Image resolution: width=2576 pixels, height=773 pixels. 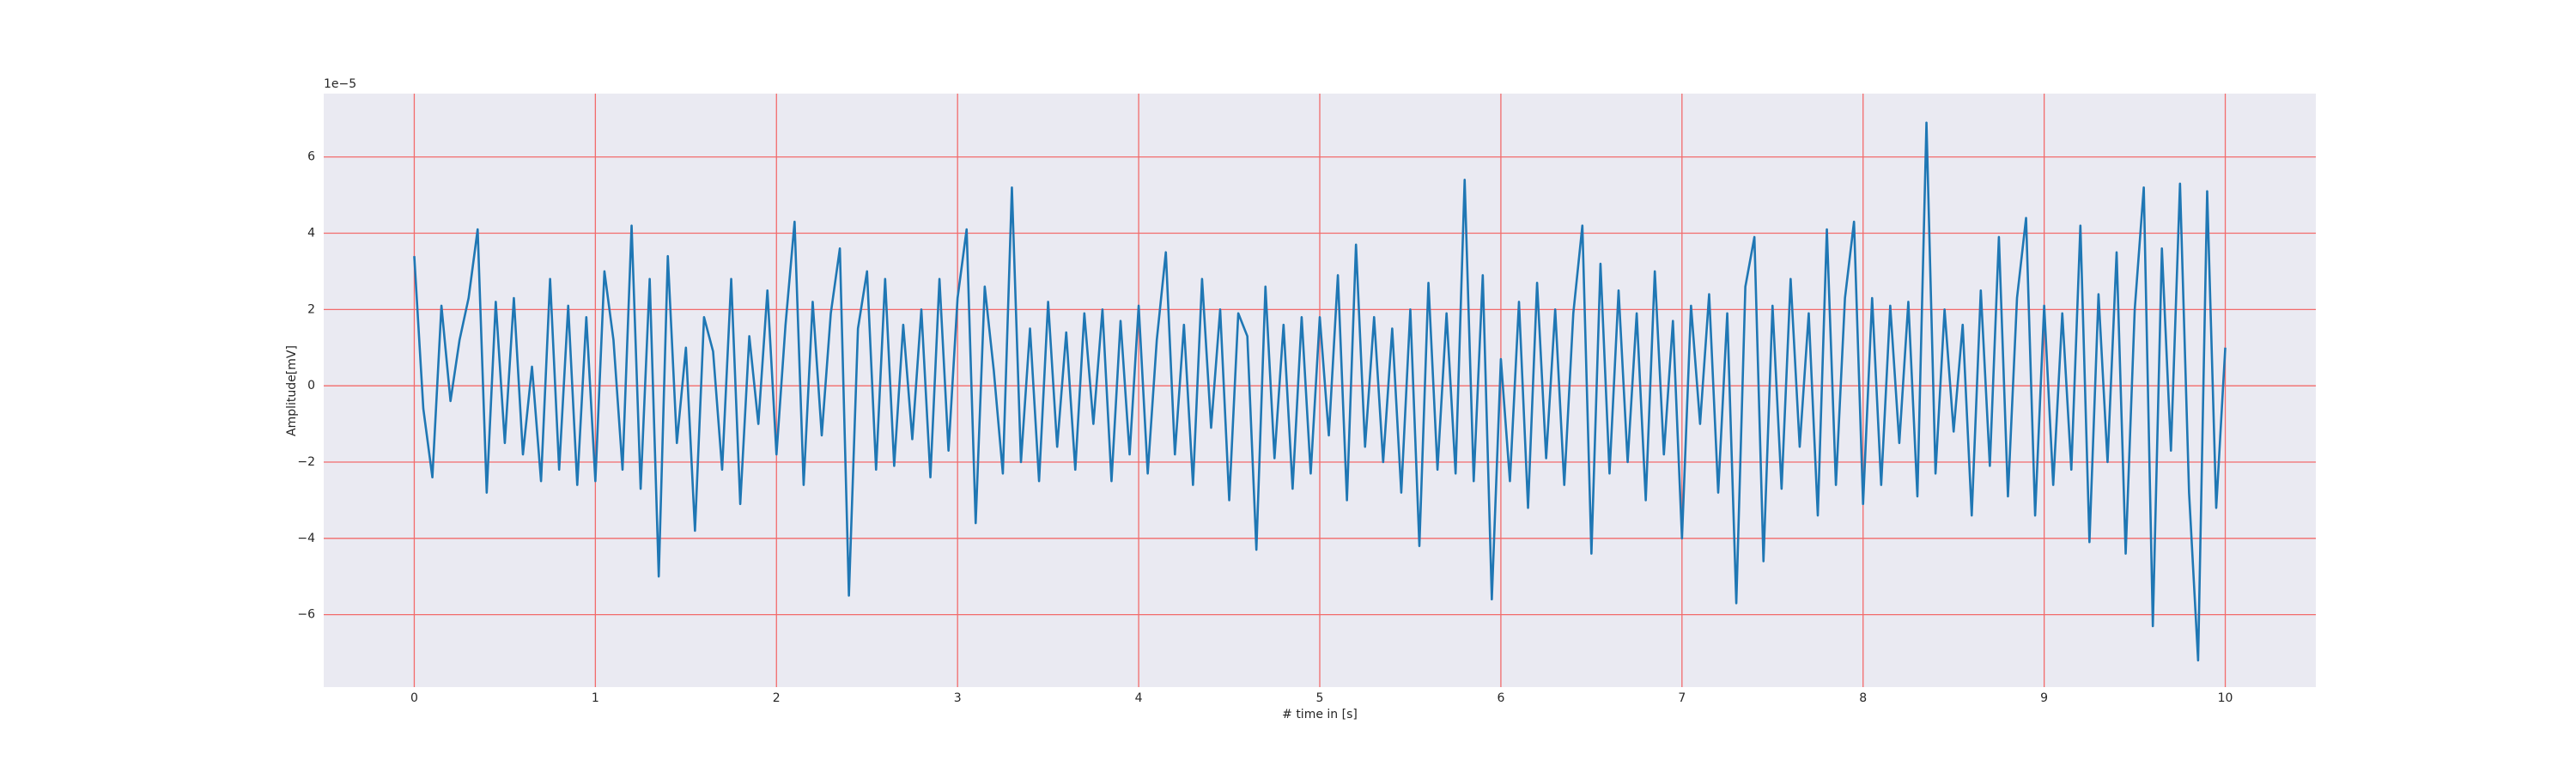 What do you see at coordinates (596, 698) in the screenshot?
I see `x-tick-label: 1` at bounding box center [596, 698].